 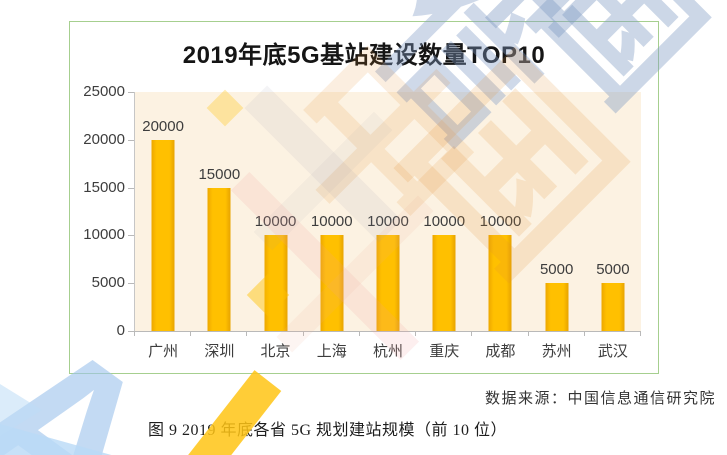 What do you see at coordinates (557, 226) in the screenshot?
I see `bar-slot: 5000 苏州` at bounding box center [557, 226].